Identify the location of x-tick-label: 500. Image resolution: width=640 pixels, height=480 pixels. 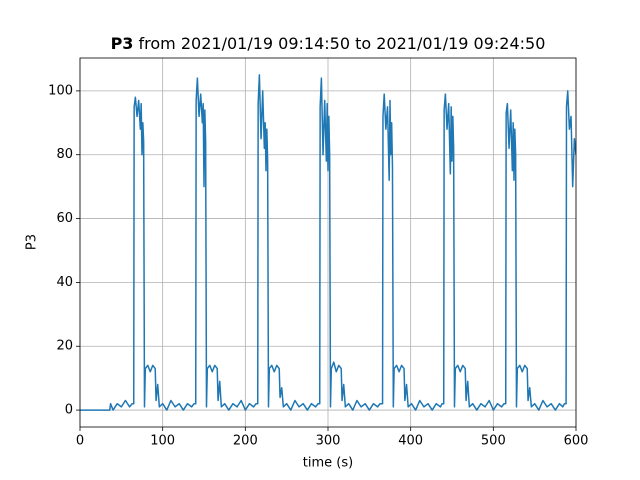
(493, 441).